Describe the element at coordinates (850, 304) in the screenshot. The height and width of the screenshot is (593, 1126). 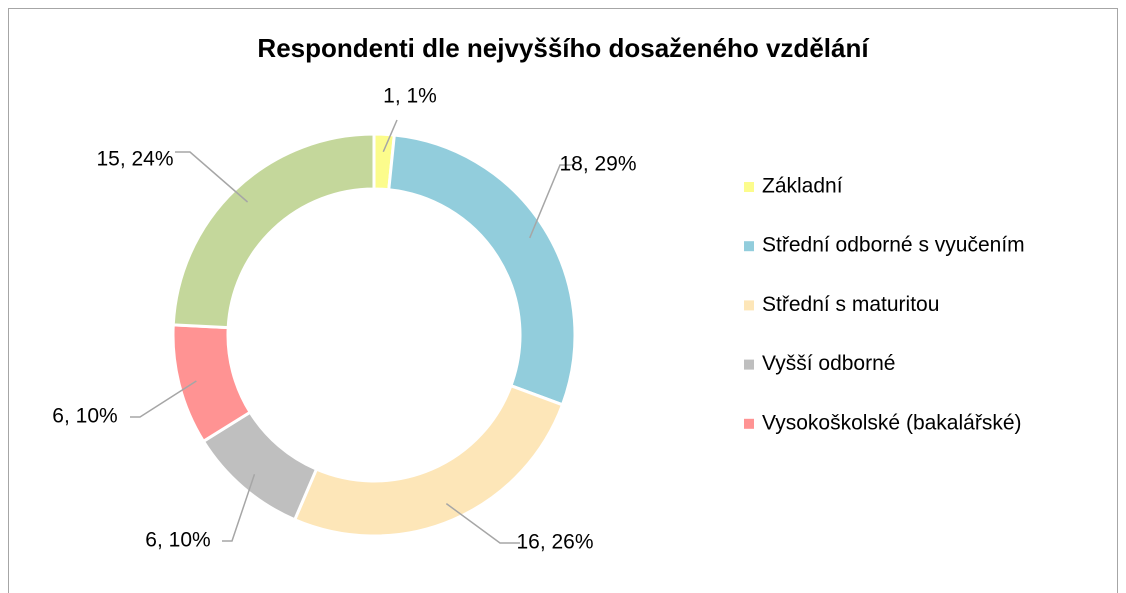
I see `legend-label: Střední s maturitou` at that location.